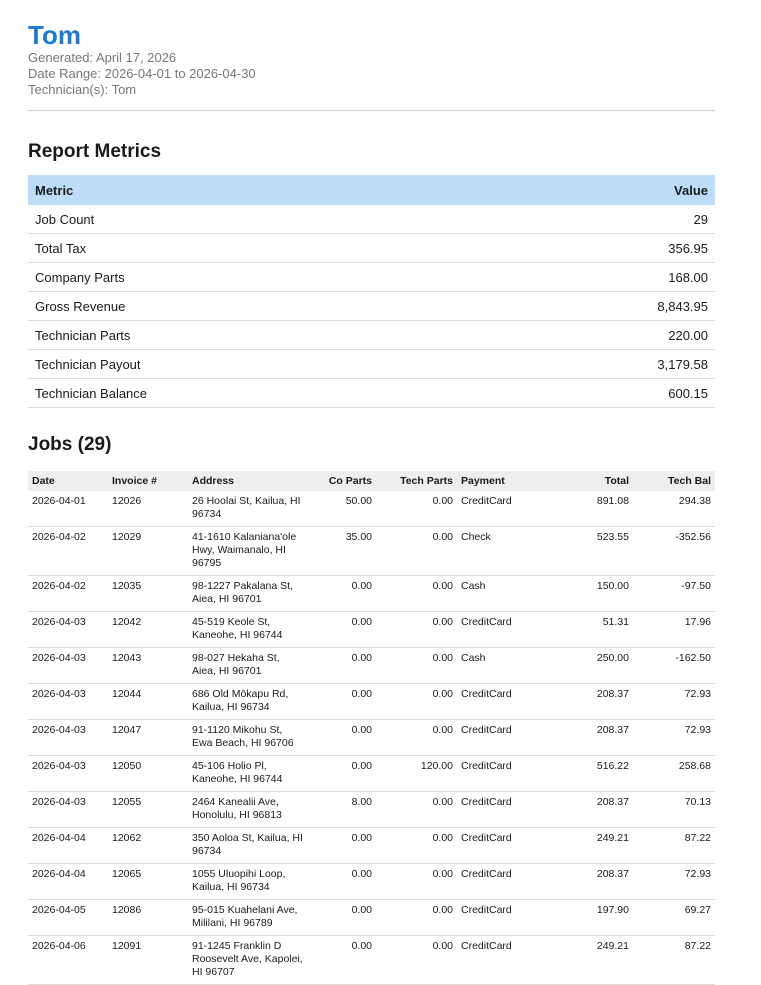 The image size is (761, 985). I want to click on job-payment: Check, so click(498, 551).